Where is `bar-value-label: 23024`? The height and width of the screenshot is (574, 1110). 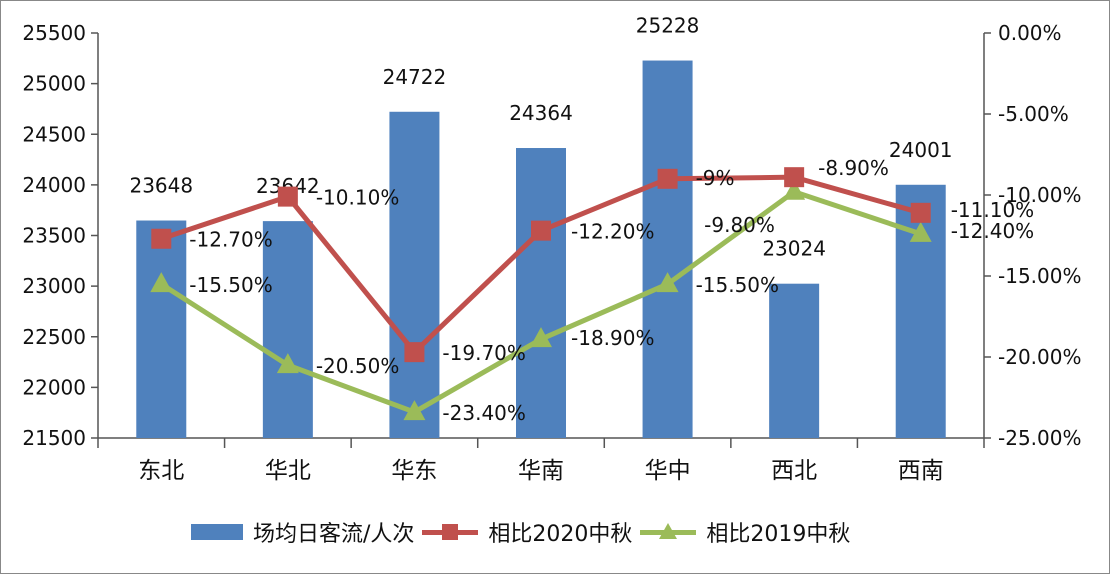 bar-value-label: 23024 is located at coordinates (794, 249).